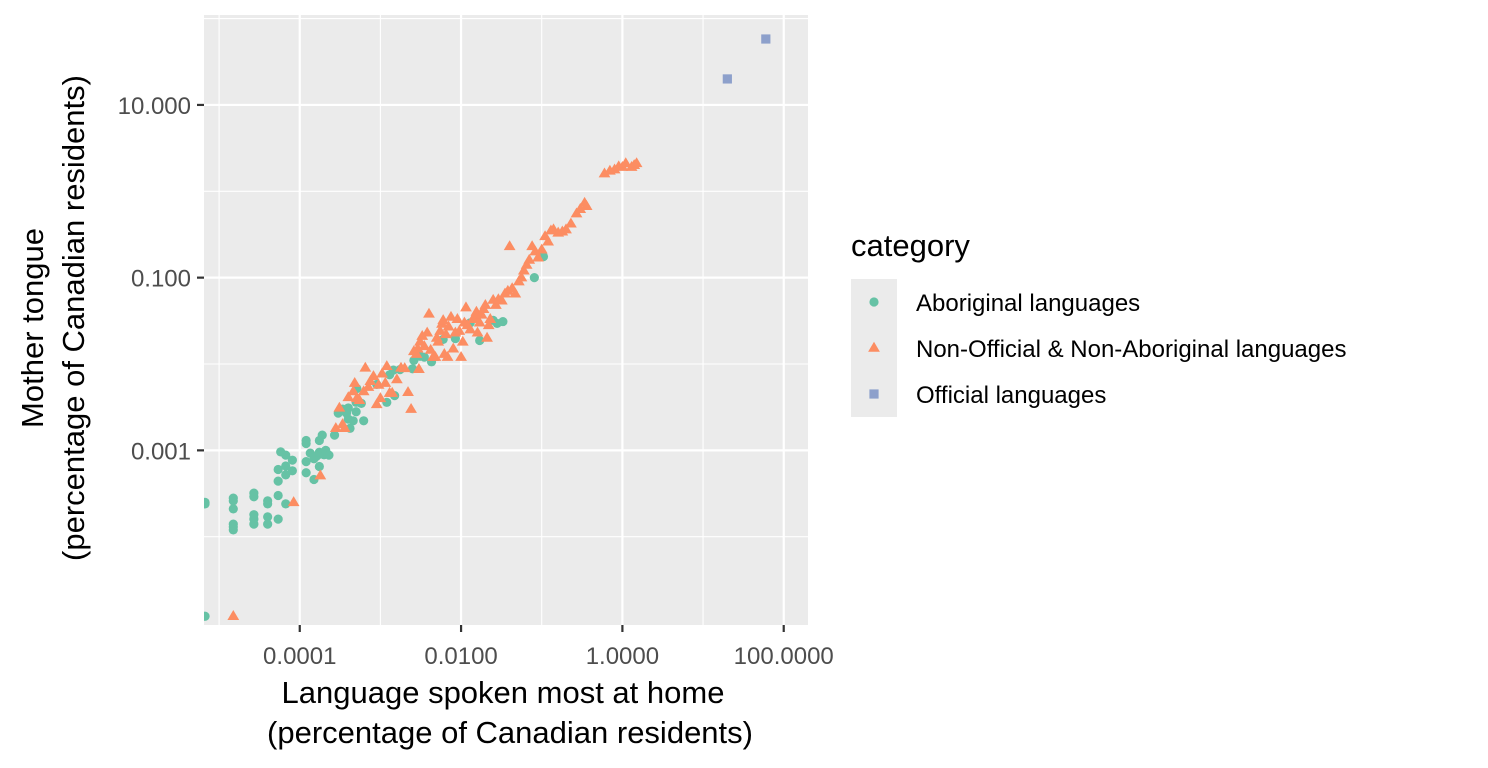 This screenshot has width=1488, height=768. What do you see at coordinates (503, 692) in the screenshot?
I see `x-axis-title-line-1: Language spoken most at home` at bounding box center [503, 692].